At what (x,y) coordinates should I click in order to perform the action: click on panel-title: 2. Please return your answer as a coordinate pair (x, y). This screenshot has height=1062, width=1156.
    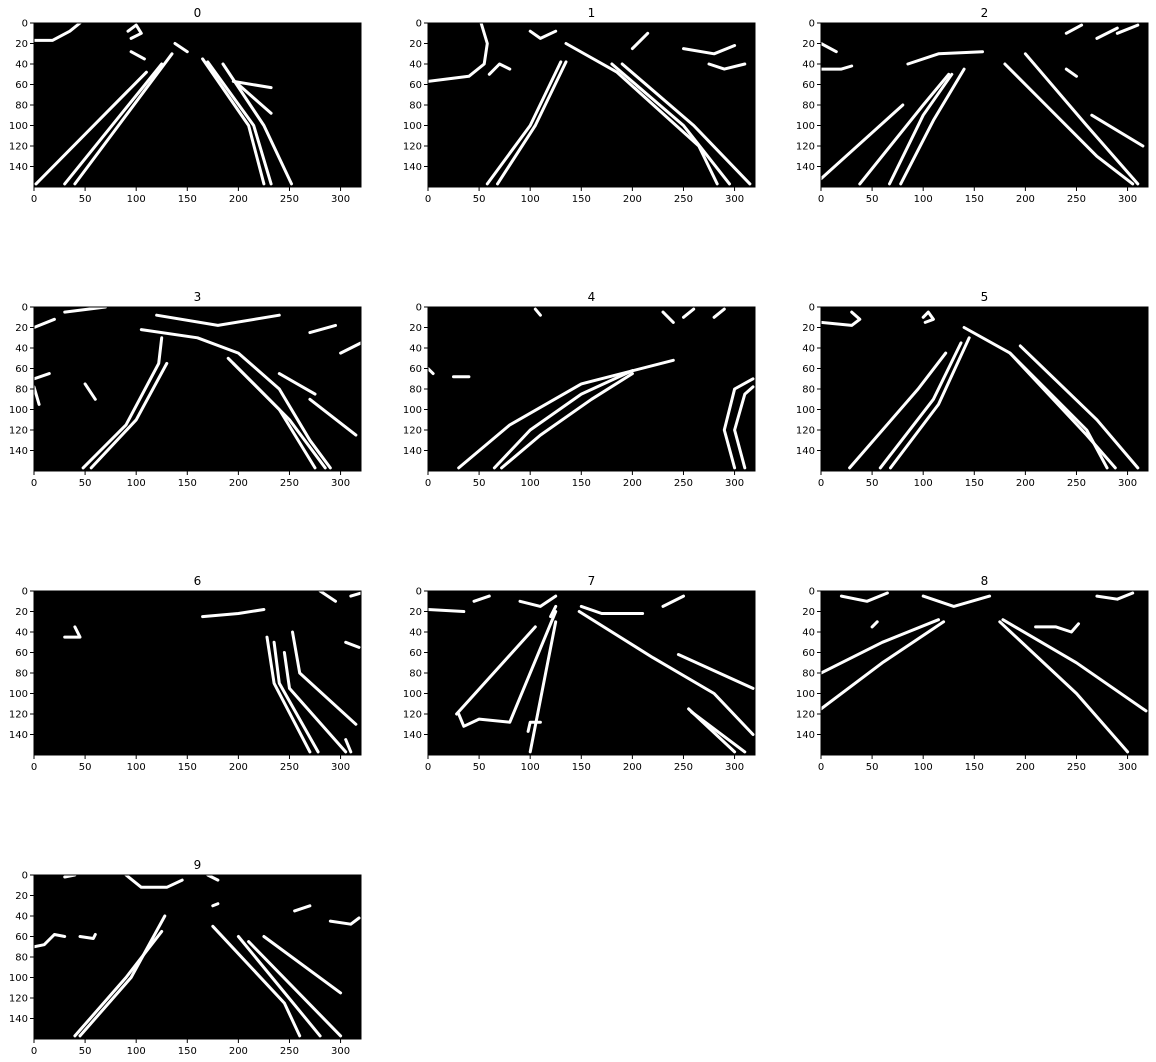
    Looking at the image, I should click on (985, 13).